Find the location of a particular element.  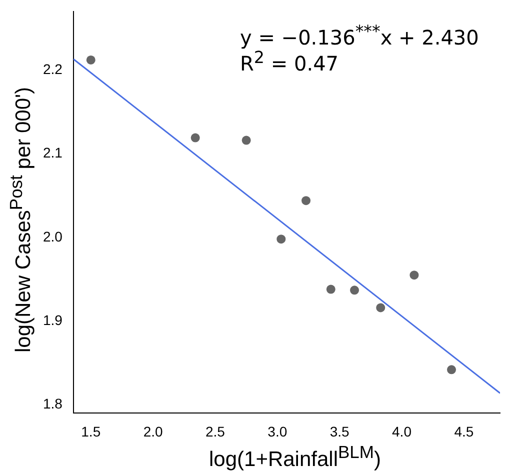

annotation: R$^{2}$ = 0.47 is located at coordinates (289, 62).